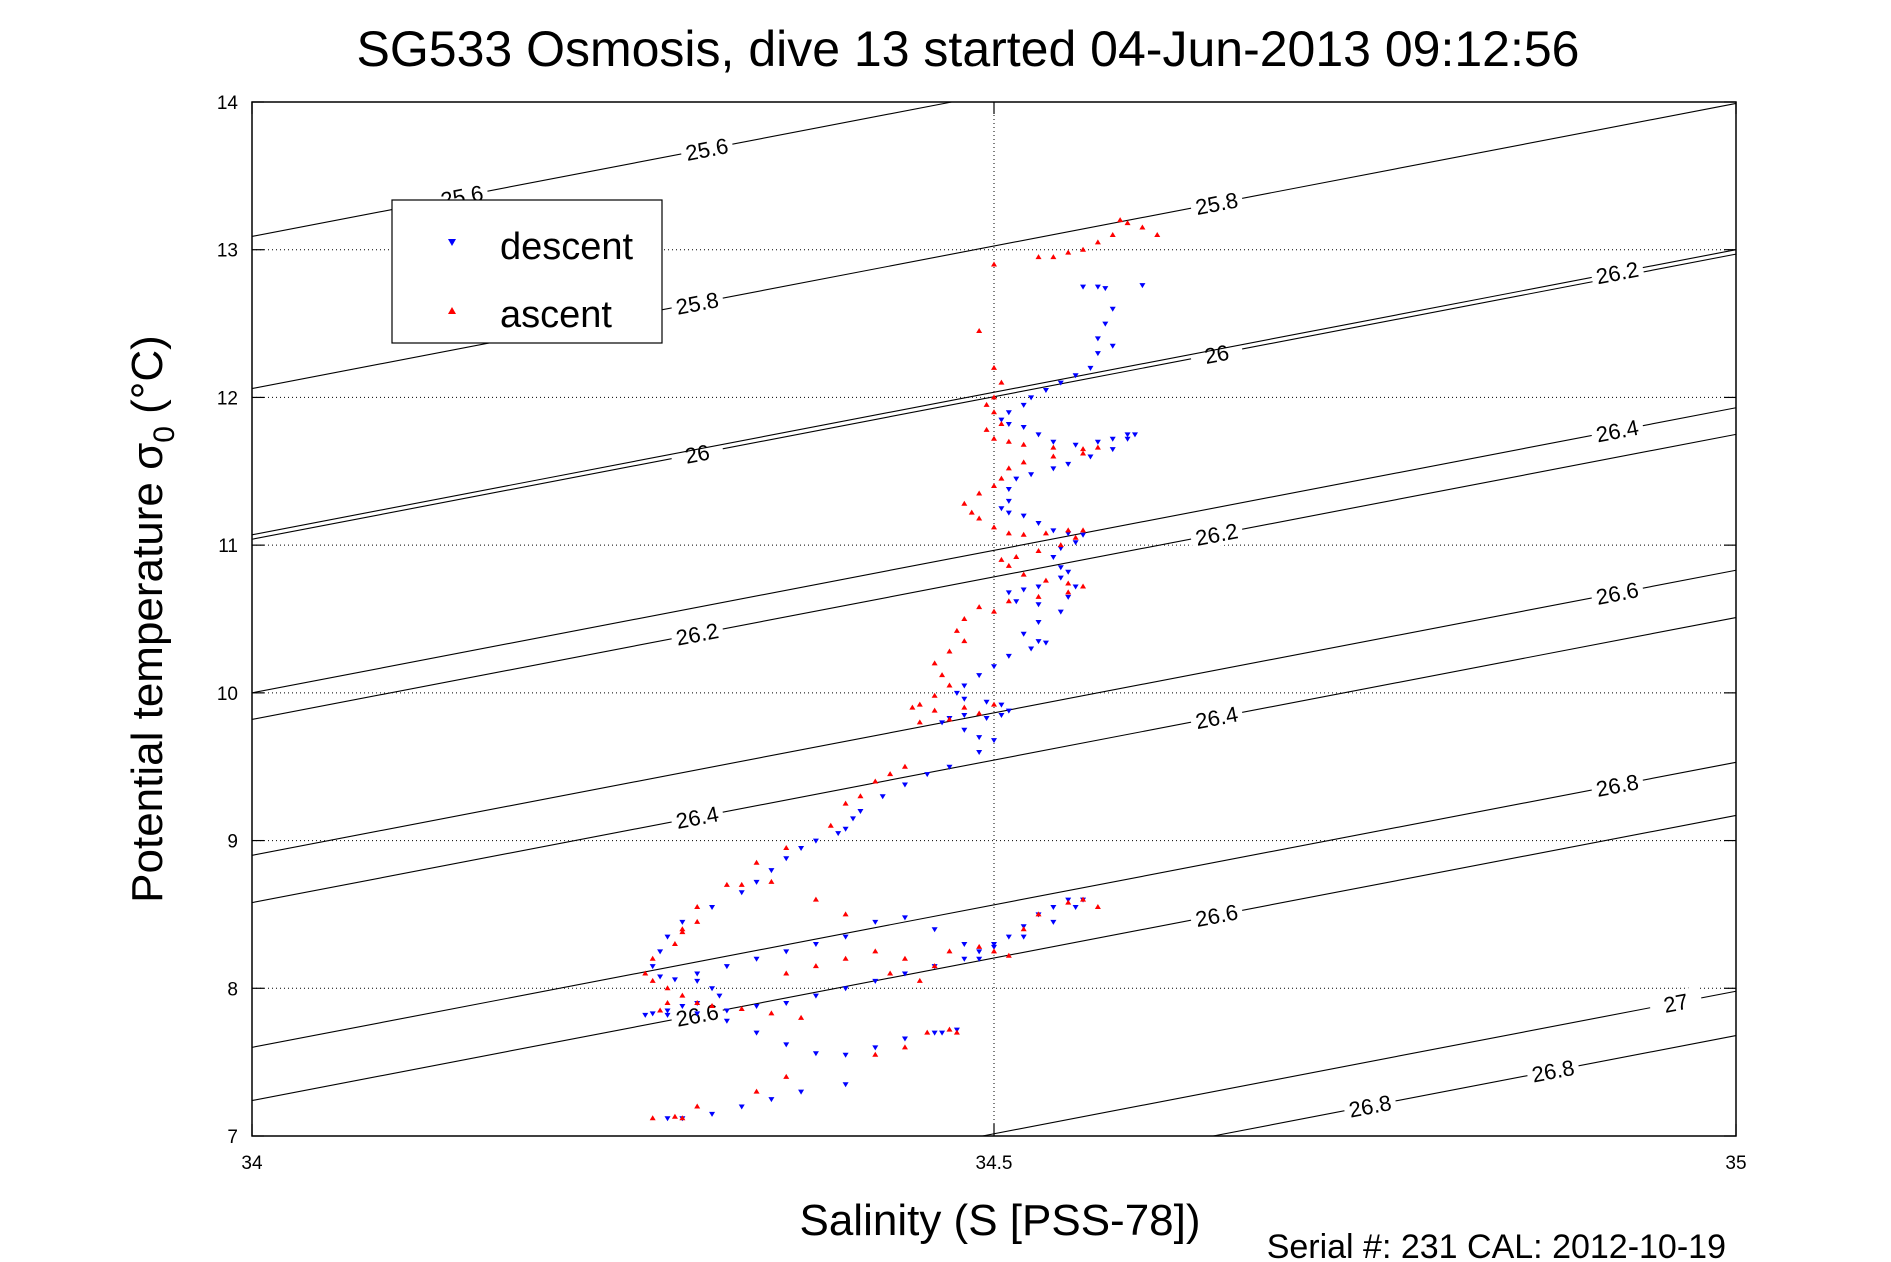 The width and height of the screenshot is (1891, 1262). What do you see at coordinates (164, 434) in the screenshot?
I see `y-axis-label-subscript: 0` at bounding box center [164, 434].